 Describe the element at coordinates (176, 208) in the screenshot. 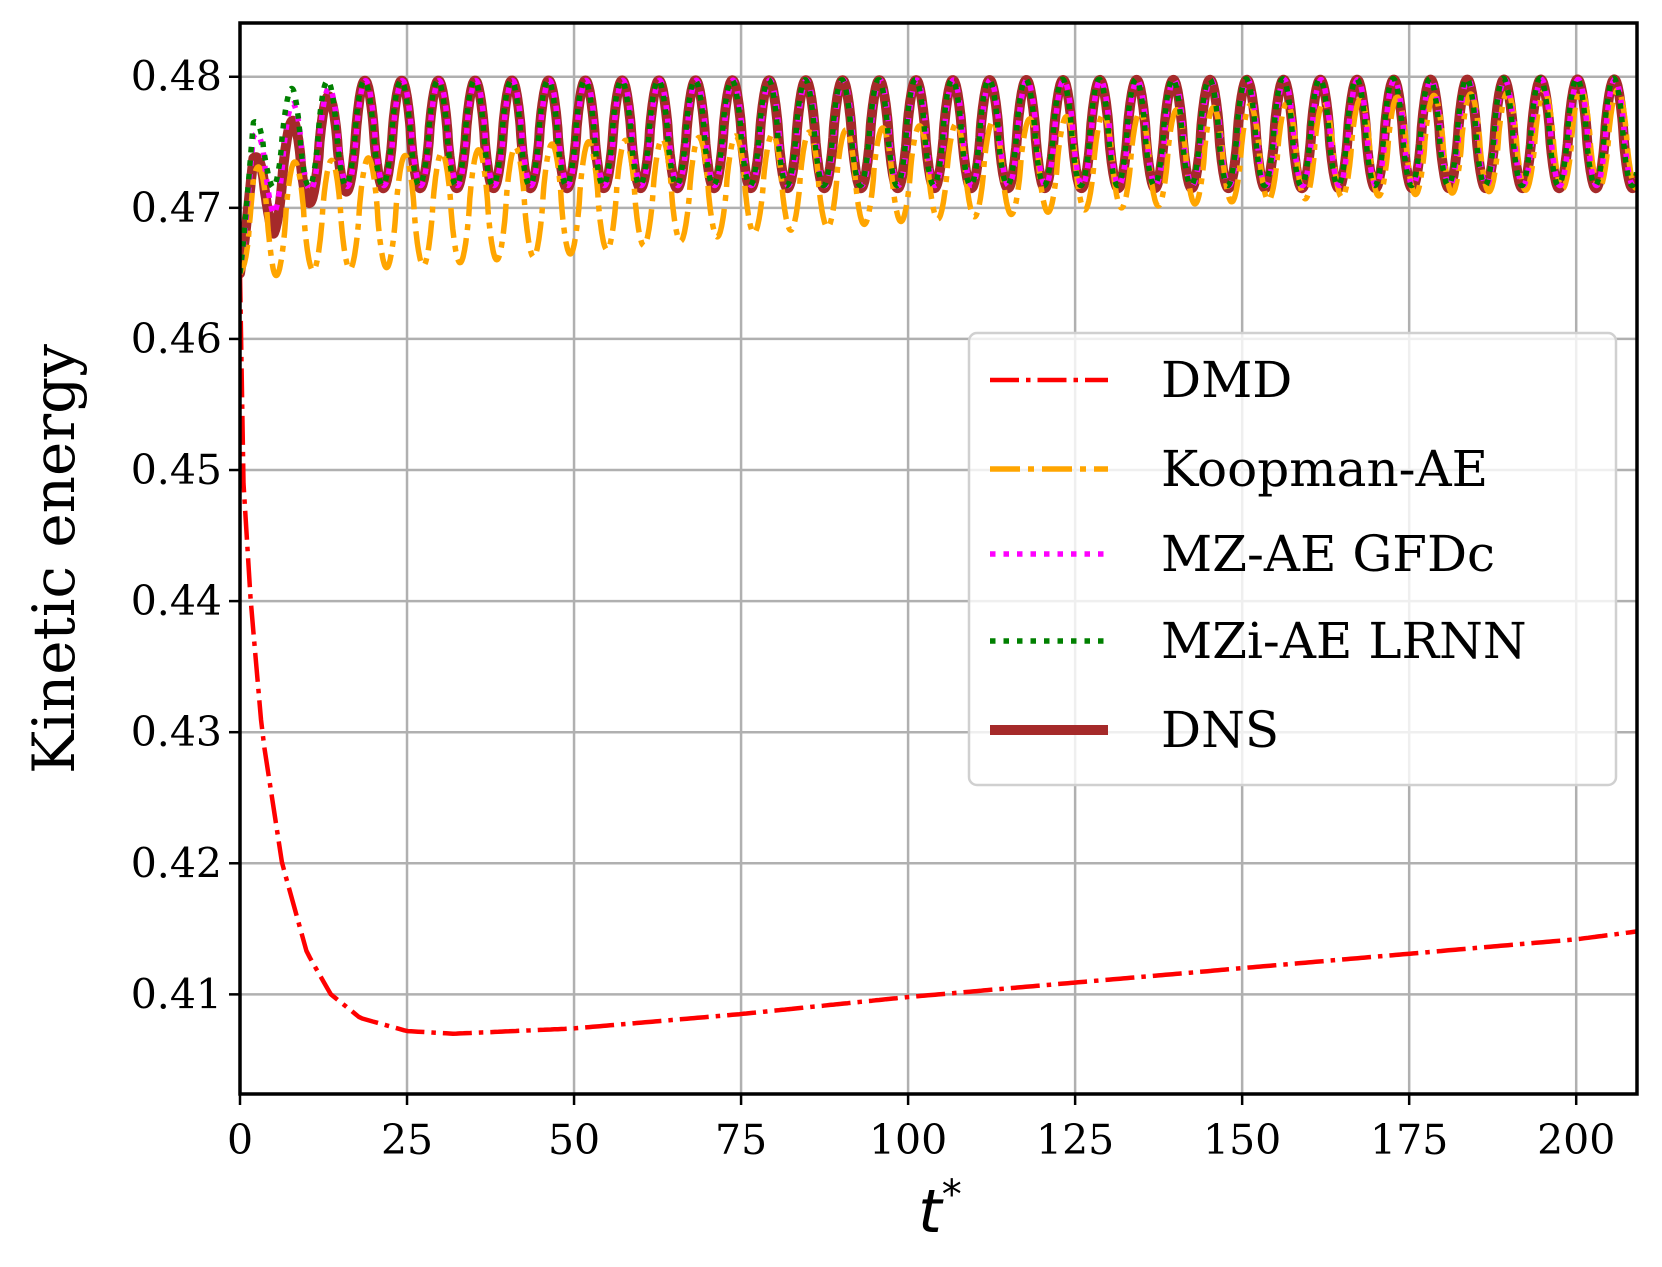

I see `y-tick-label: 0.47` at that location.